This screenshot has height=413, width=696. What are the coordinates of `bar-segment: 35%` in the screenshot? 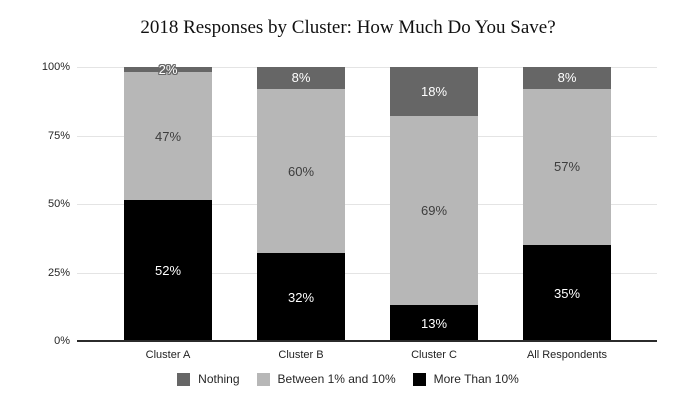 It's located at (567, 293).